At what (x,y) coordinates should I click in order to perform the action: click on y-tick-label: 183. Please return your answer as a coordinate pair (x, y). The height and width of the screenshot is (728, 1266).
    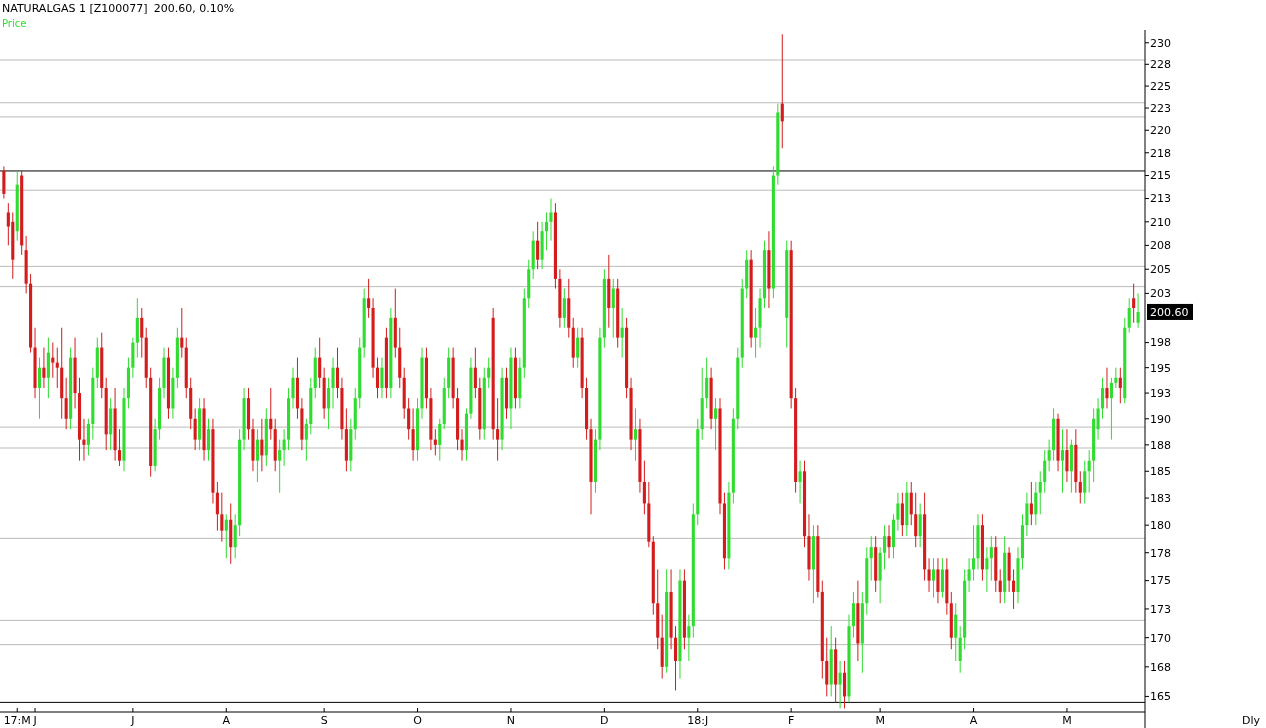
    Looking at the image, I should click on (1160, 498).